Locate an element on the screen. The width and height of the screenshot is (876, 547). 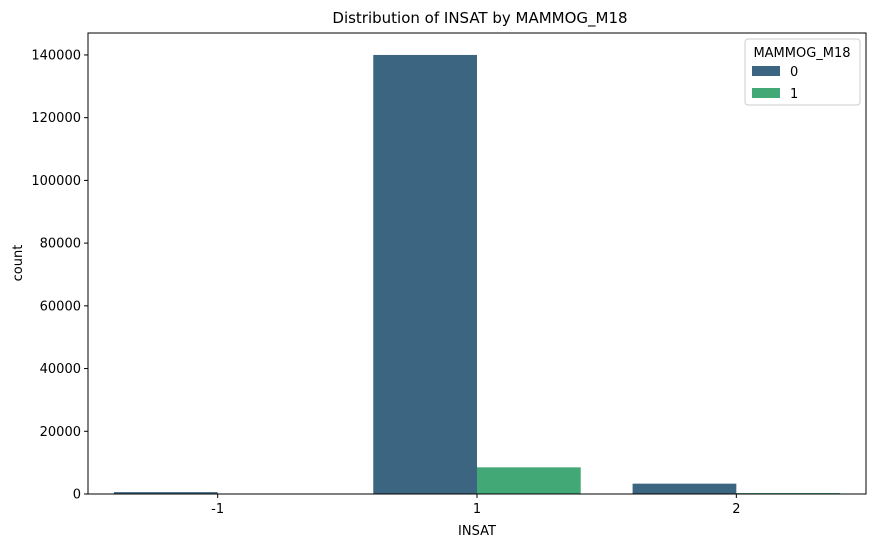
x-axis-label: INSAT is located at coordinates (477, 531).